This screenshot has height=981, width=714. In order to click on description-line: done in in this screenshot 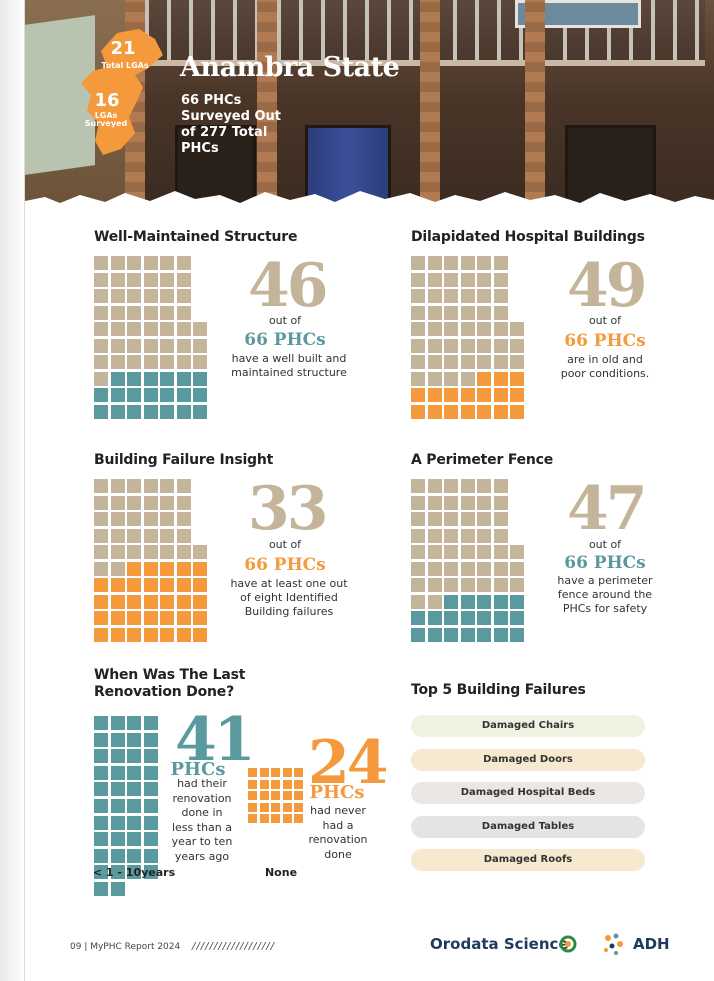, I will do `click(202, 812)`.